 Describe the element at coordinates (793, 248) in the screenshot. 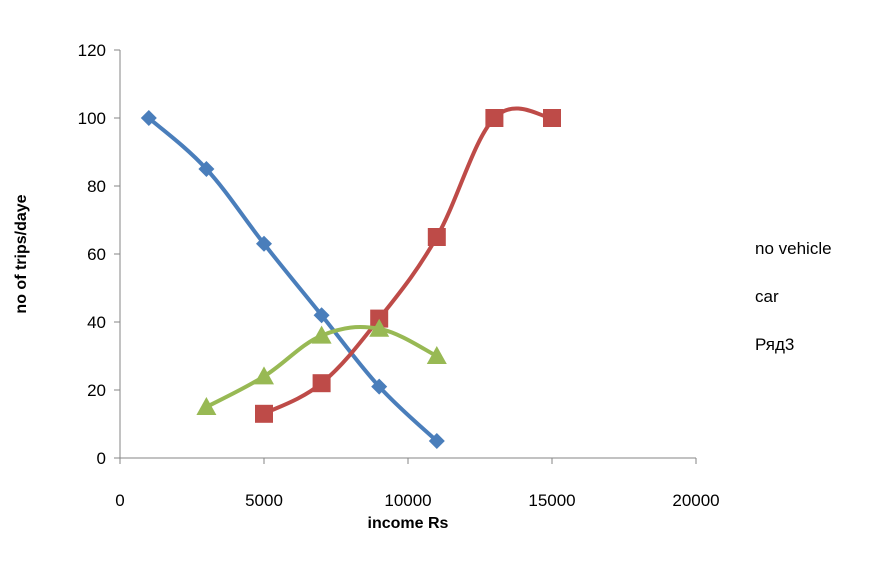

I see `legend-entry: no vehicle` at that location.